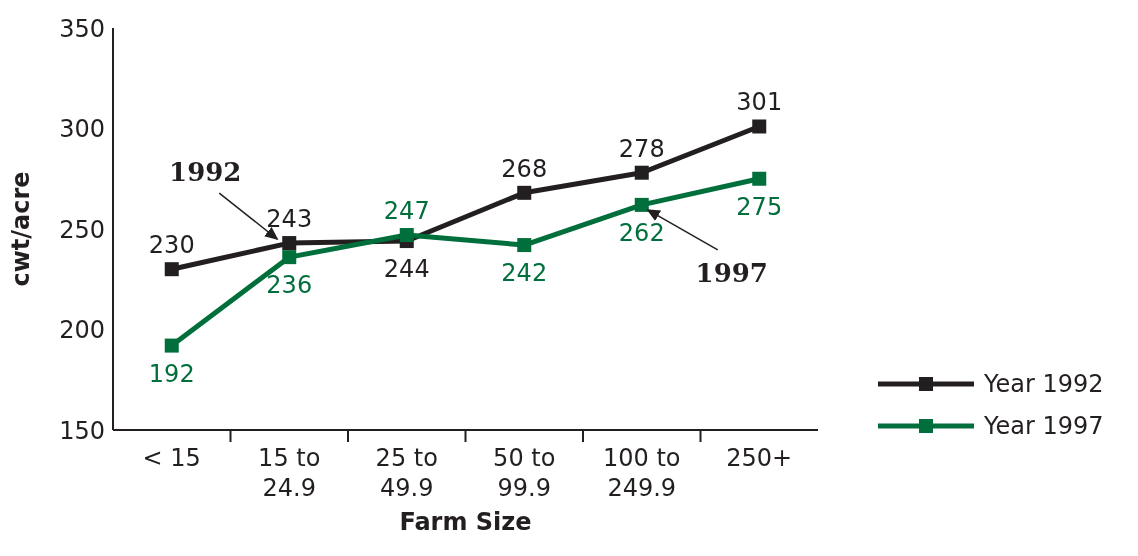  What do you see at coordinates (20, 229) in the screenshot?
I see `y-axis-title: cwt/acre` at bounding box center [20, 229].